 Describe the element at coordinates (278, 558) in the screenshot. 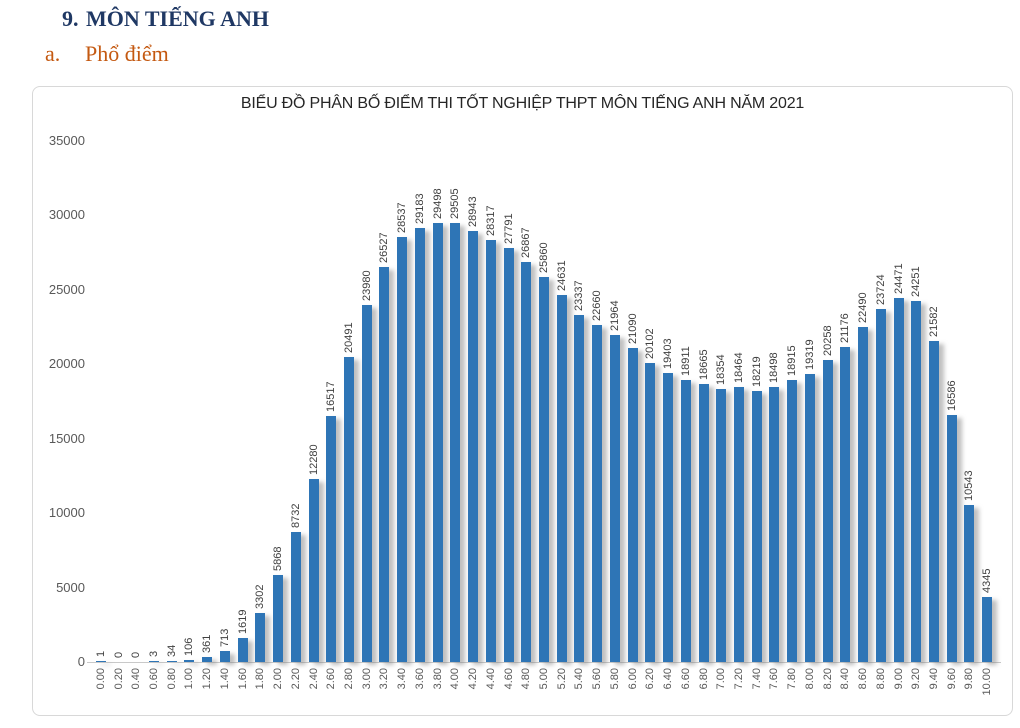

I see `bar-value-label: 5868` at that location.